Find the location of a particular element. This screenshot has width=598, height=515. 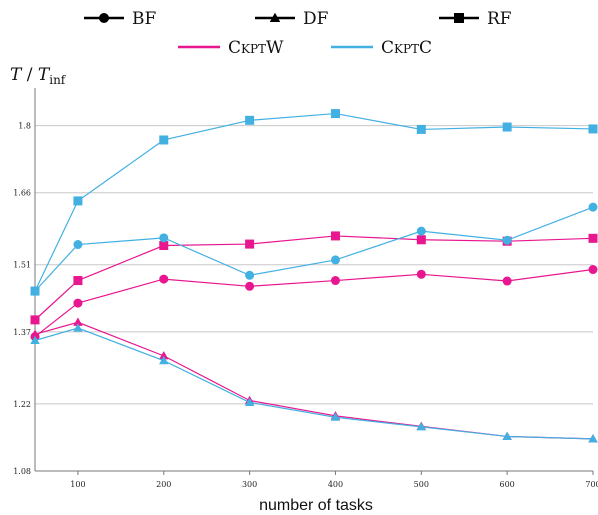

x-tick-label: 600 is located at coordinates (507, 484).